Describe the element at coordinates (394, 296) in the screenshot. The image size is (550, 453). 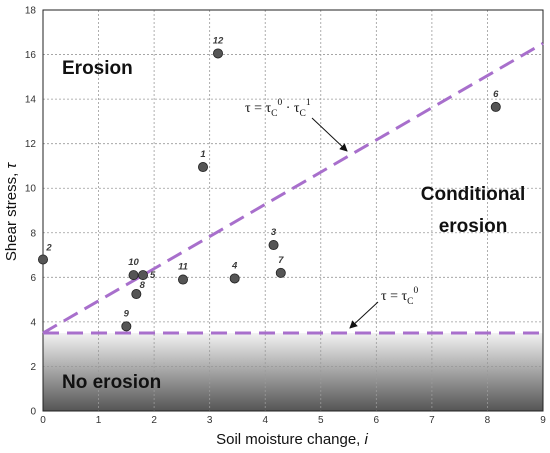
I see `formula-lower-lhs: τ = τ` at that location.